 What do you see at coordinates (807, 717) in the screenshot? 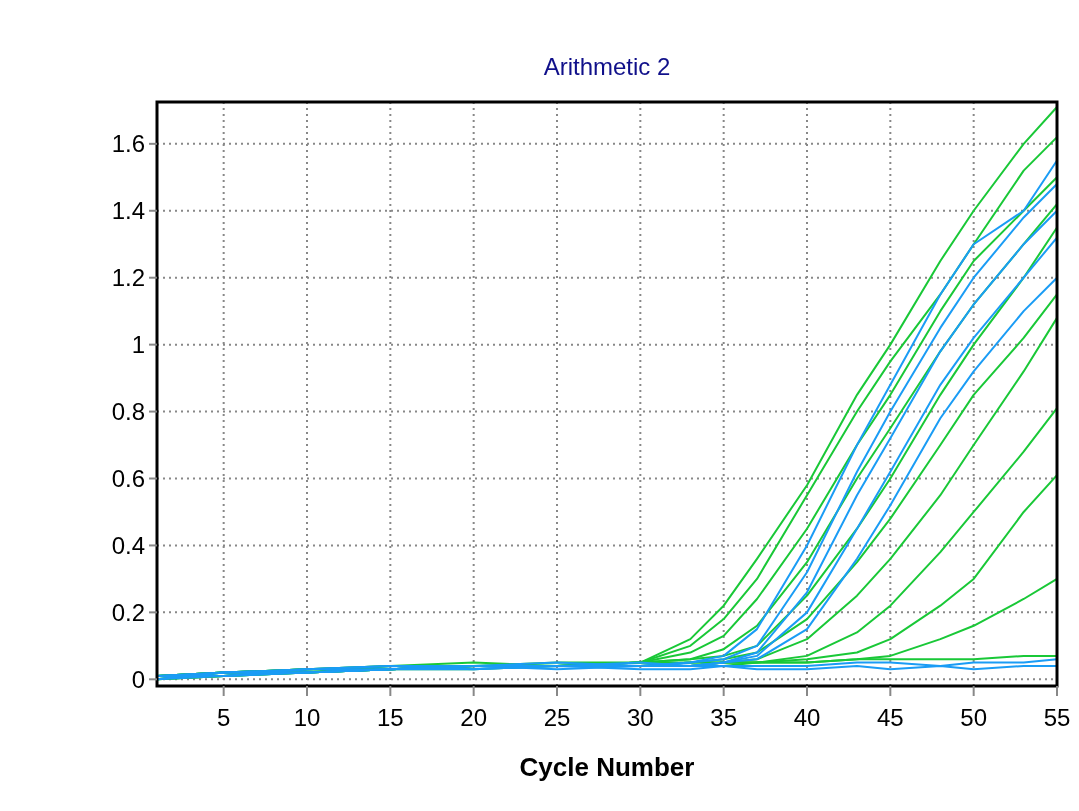
I see `x-tick-label: 40` at bounding box center [807, 717].